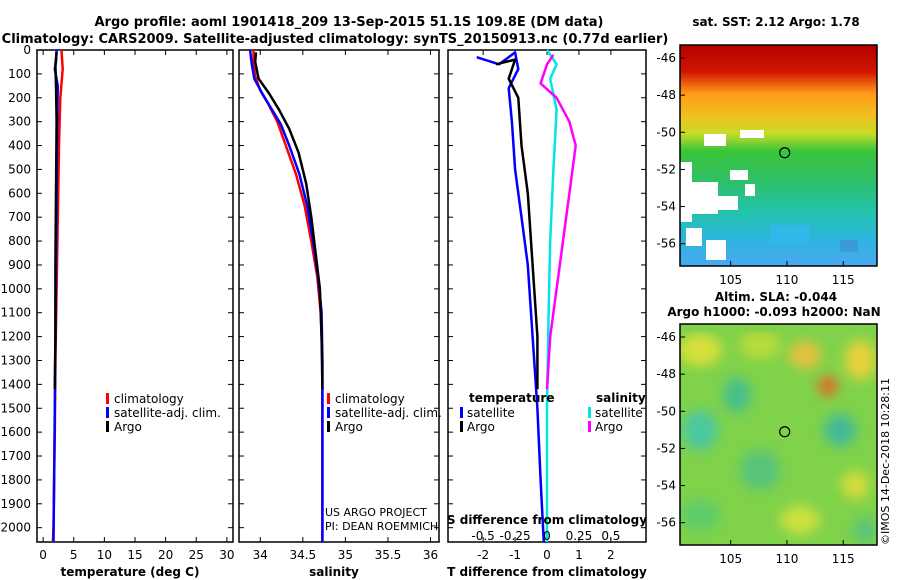 This screenshot has height=580, width=900. I want to click on lat-tick-label: -48, so click(666, 374).